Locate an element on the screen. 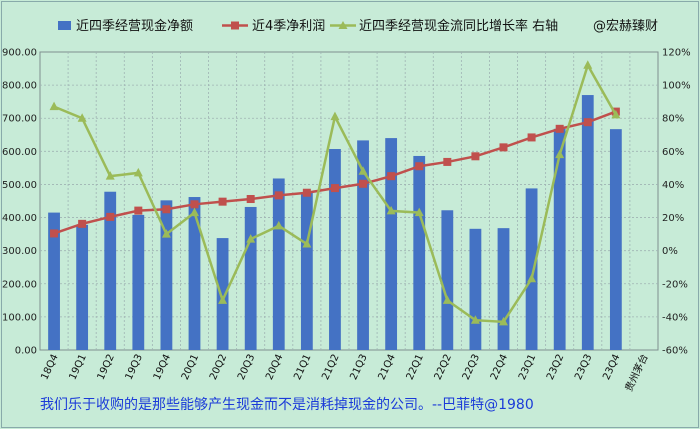 The height and width of the screenshot is (429, 700). x-tick-label: 23Q4 is located at coordinates (611, 367).